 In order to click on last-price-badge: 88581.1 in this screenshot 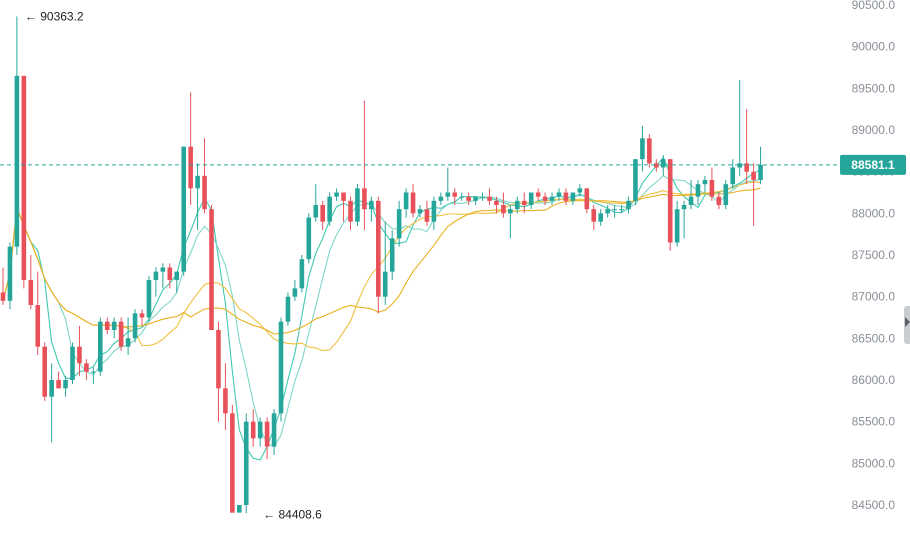, I will do `click(873, 164)`.